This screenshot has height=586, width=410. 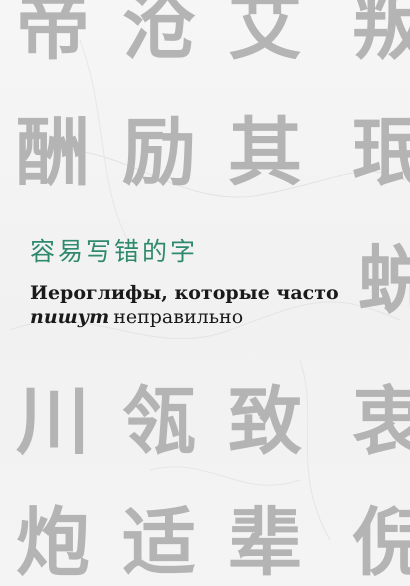 I want to click on background-glyph: 致, so click(x=265, y=422).